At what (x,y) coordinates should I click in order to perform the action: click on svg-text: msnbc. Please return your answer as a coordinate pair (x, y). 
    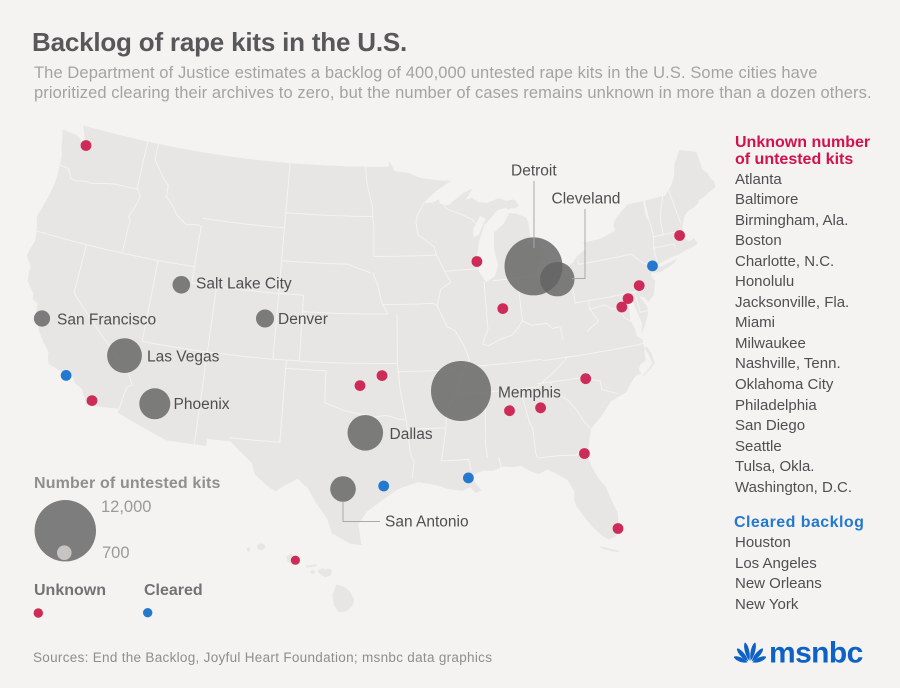
    Looking at the image, I should click on (816, 653).